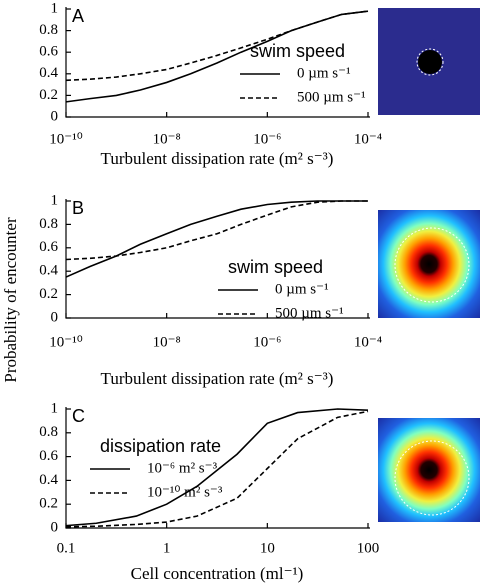  I want to click on x-tick-label: 1, so click(167, 548).